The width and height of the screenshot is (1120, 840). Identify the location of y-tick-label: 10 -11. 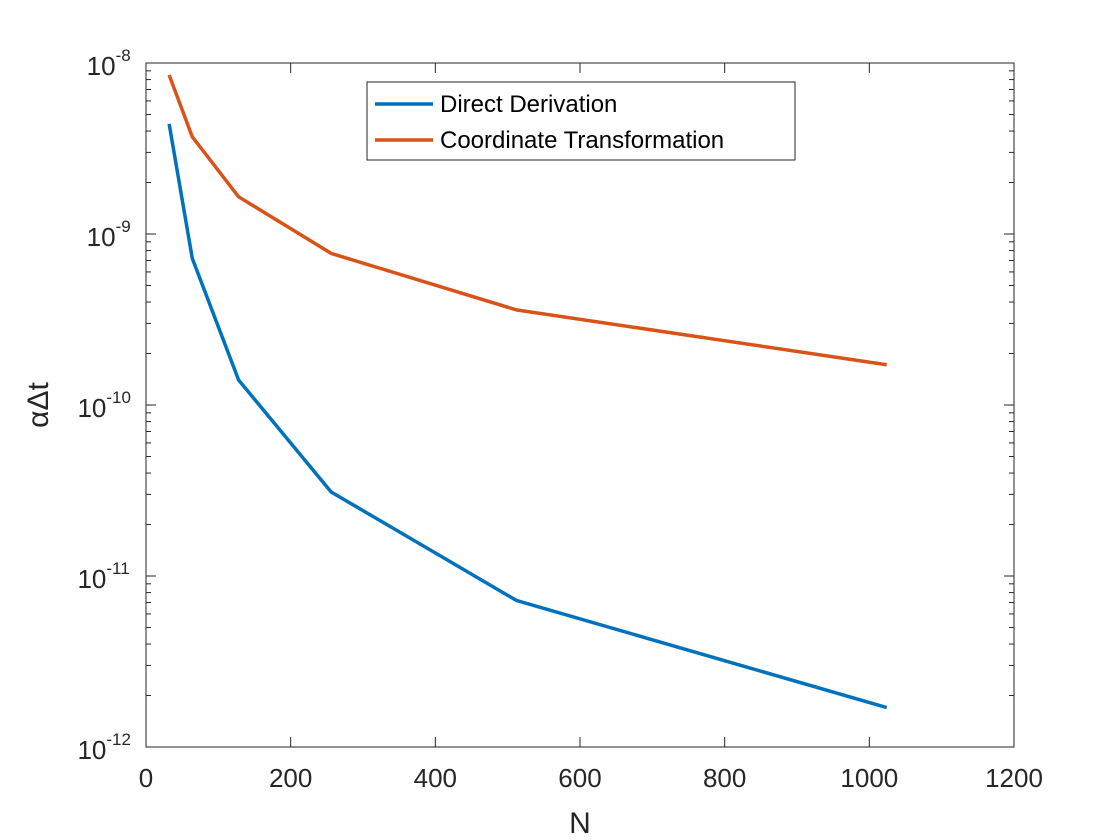
(103, 576).